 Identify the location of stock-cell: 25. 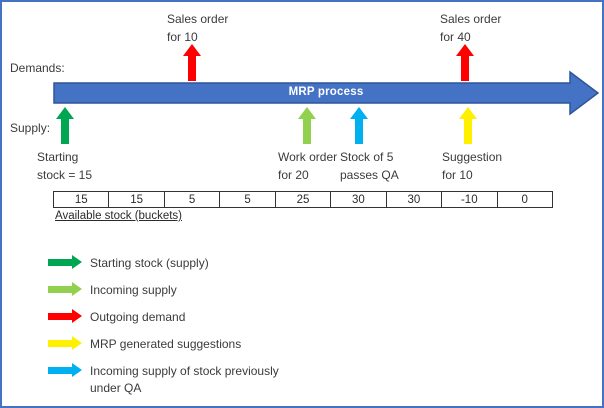
(304, 199).